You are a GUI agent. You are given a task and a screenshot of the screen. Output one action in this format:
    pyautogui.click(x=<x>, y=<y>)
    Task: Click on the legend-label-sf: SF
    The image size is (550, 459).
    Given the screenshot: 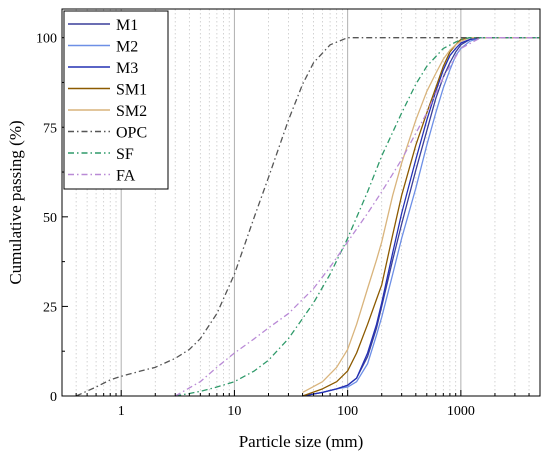 What is the action you would take?
    pyautogui.click(x=125, y=154)
    